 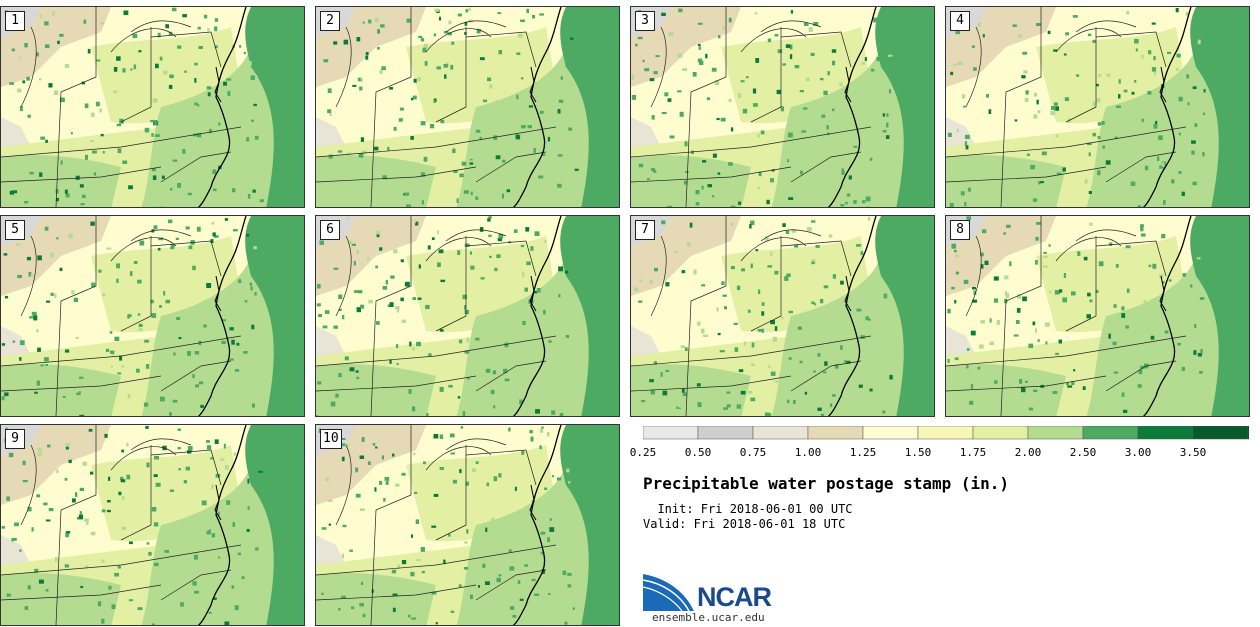 I want to click on colorbar-tick-label: 0.75, so click(x=753, y=452).